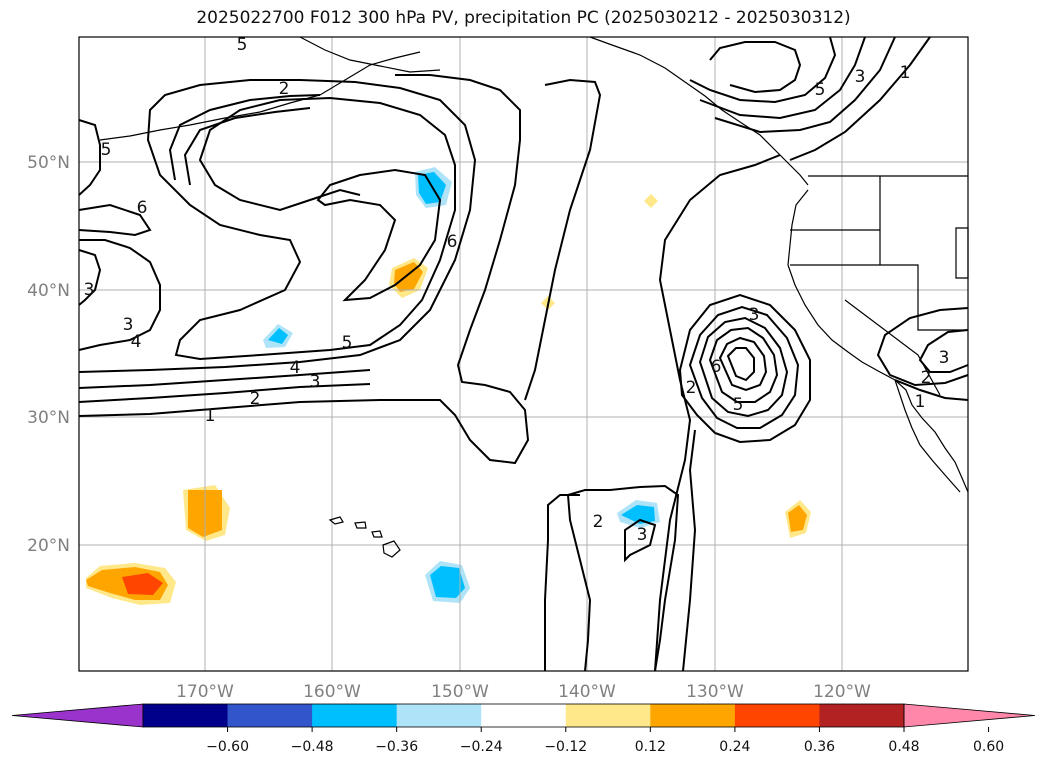  Describe the element at coordinates (48, 418) in the screenshot. I see `lat-tick-label: 30°N` at that location.